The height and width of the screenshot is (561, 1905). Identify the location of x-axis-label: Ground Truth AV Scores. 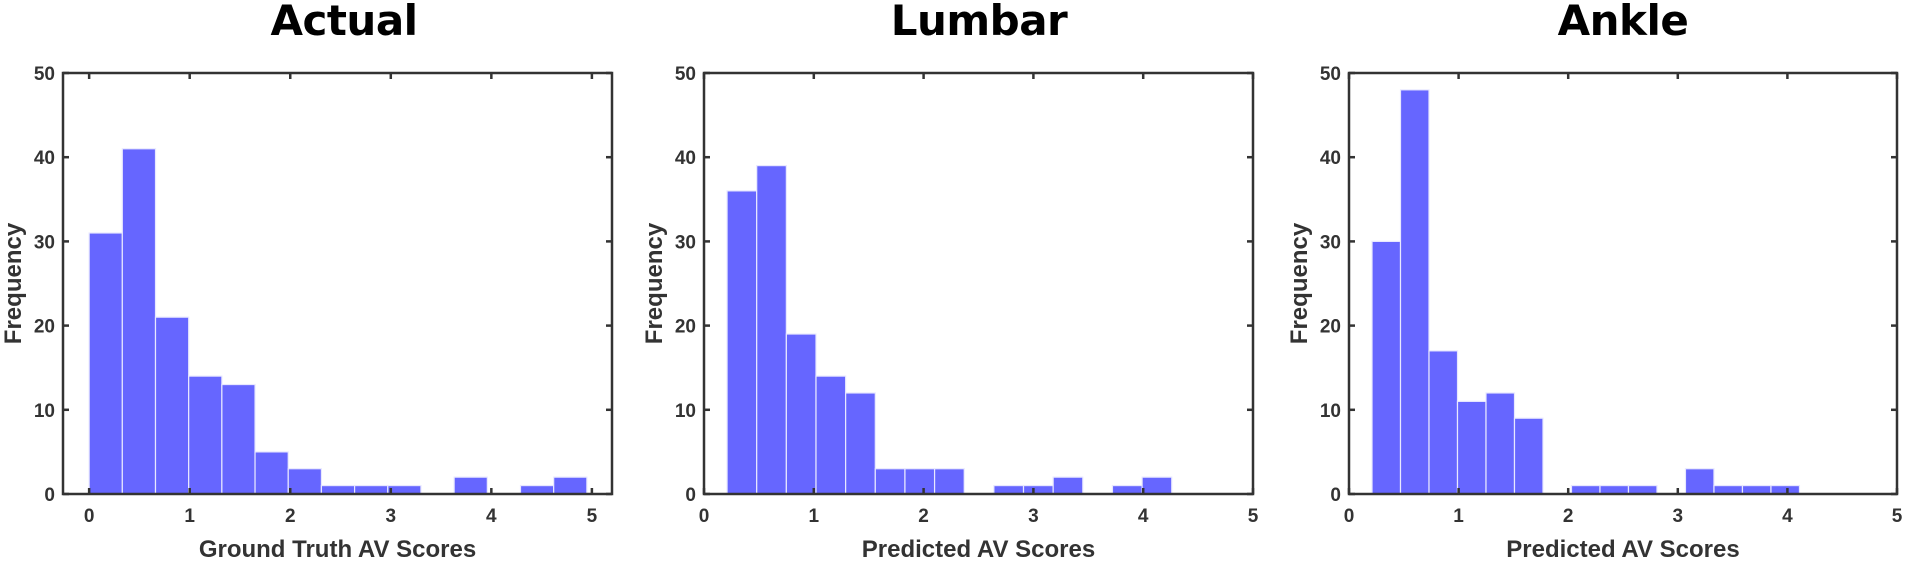
(337, 548).